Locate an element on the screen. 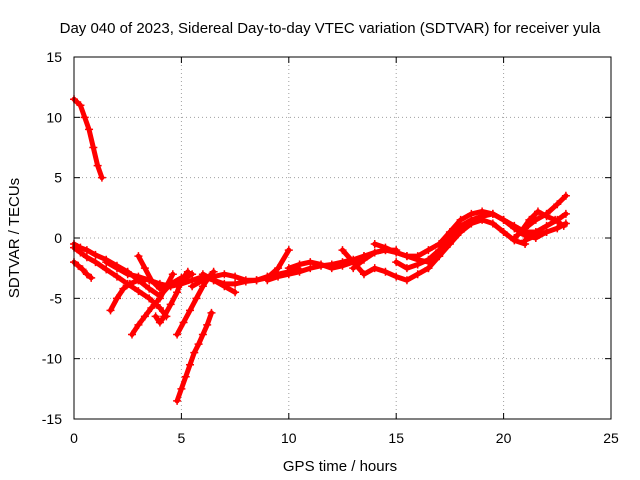 The image size is (640, 480). x-tick-label: 20 is located at coordinates (504, 438).